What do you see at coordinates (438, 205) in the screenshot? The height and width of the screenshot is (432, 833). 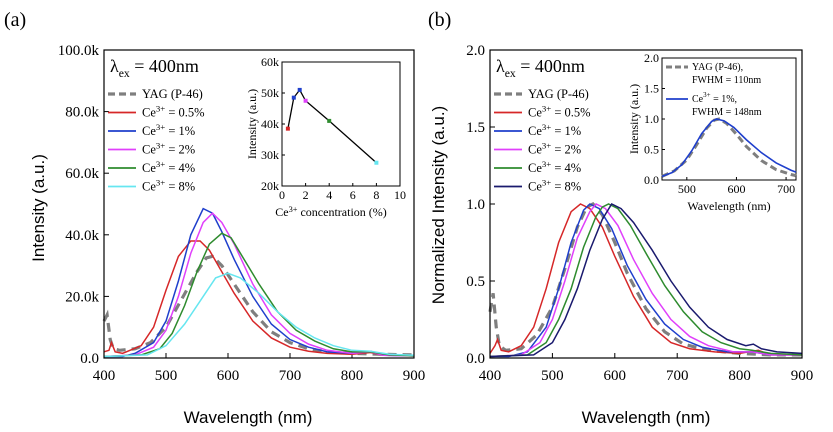 I see `panel-b-ylabel: Normalized Intensity (a.u.)` at bounding box center [438, 205].